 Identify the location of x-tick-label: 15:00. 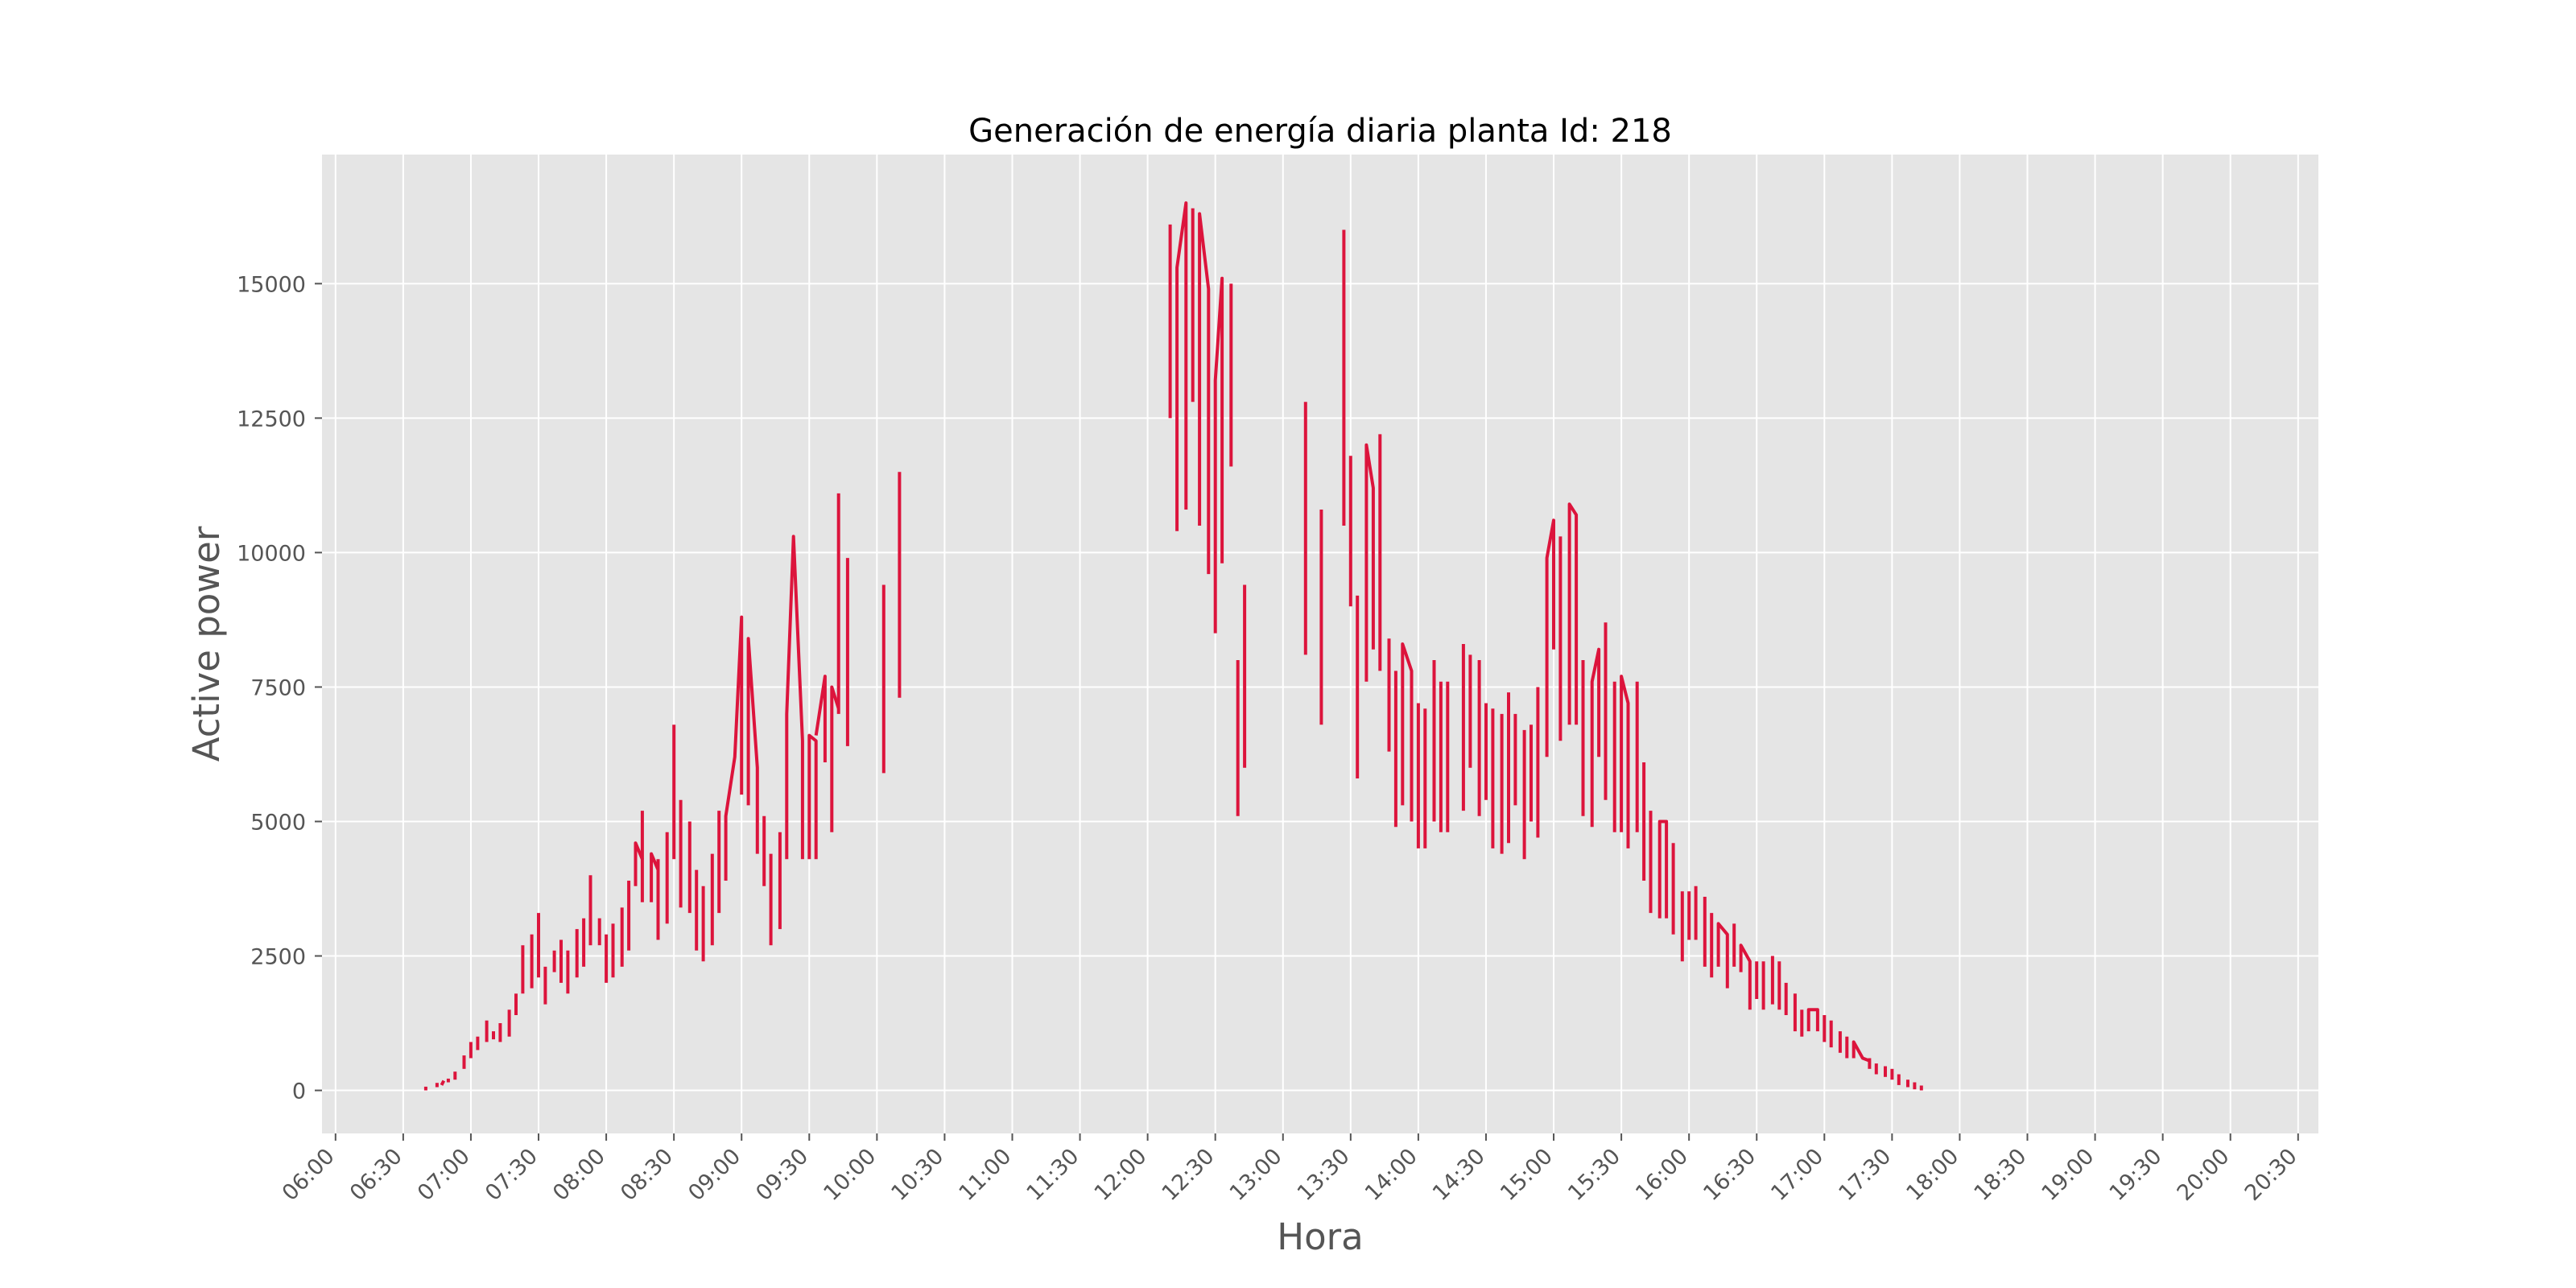
(1527, 1175).